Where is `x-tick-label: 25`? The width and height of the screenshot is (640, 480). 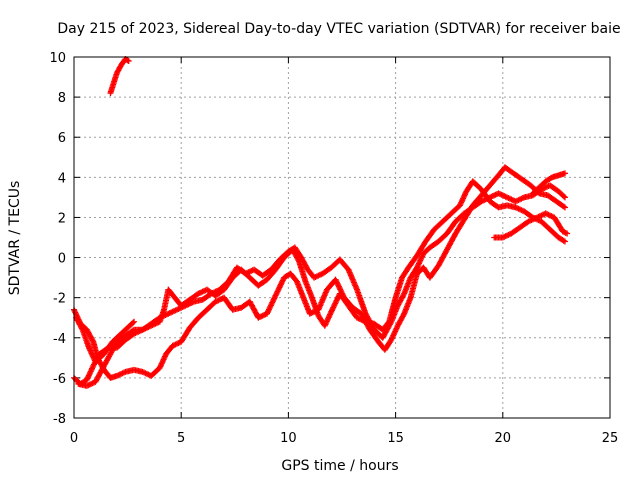
x-tick-label: 25 is located at coordinates (610, 438).